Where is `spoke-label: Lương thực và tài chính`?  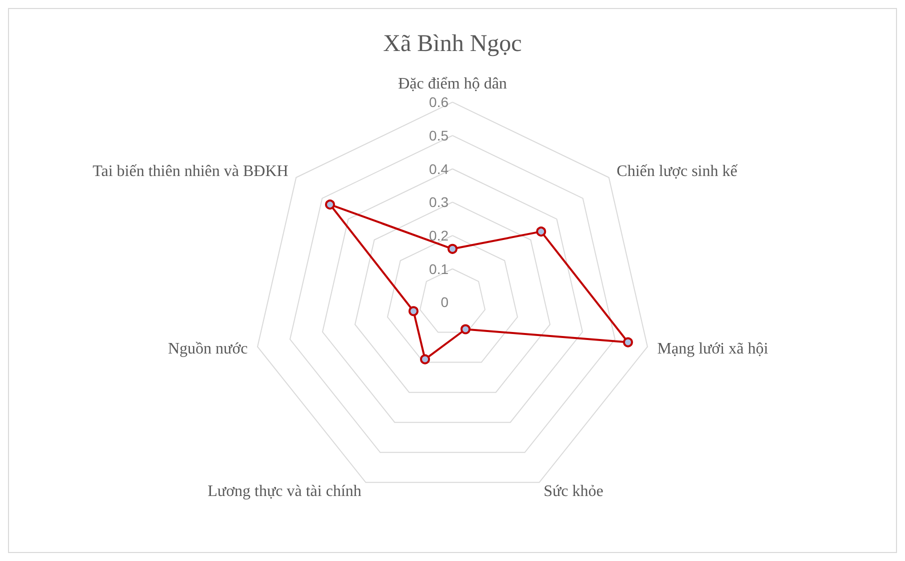
spoke-label: Lương thực và tài chính is located at coordinates (285, 491).